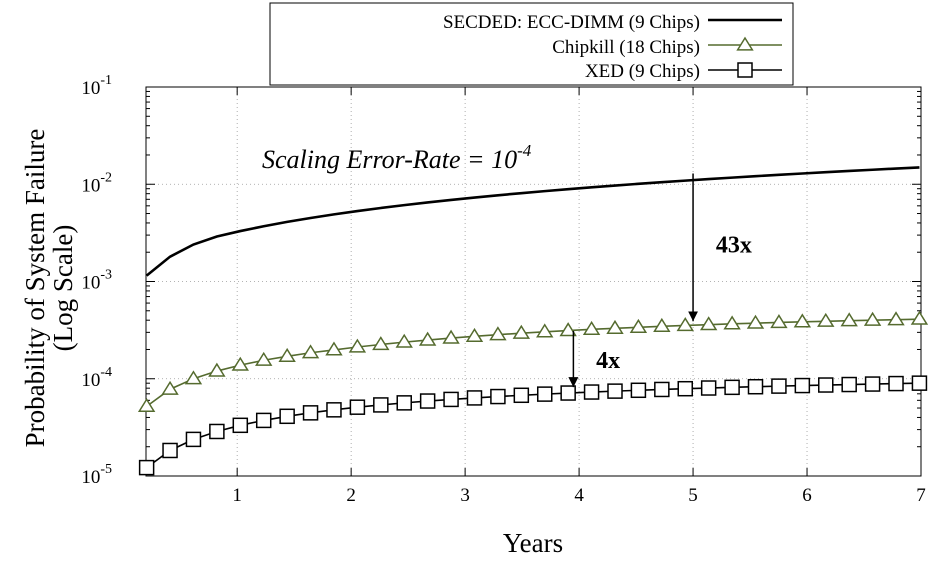 The image size is (932, 562). I want to click on annotation-label: 4x, so click(608, 361).